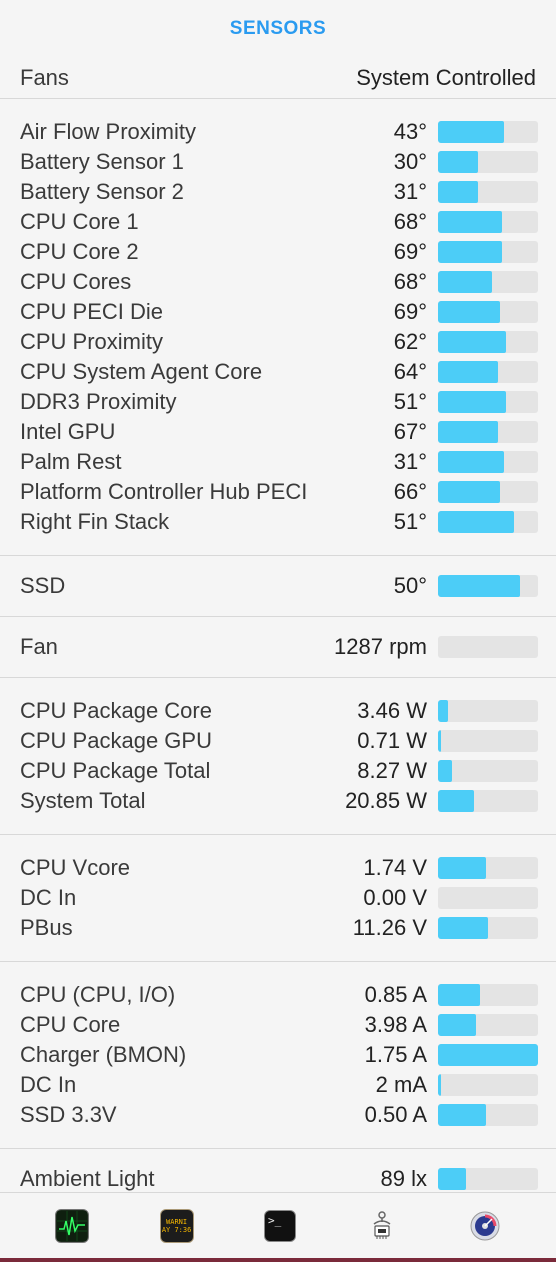 The height and width of the screenshot is (1262, 556). I want to click on fans-row: Fans System Controlled, so click(278, 78).